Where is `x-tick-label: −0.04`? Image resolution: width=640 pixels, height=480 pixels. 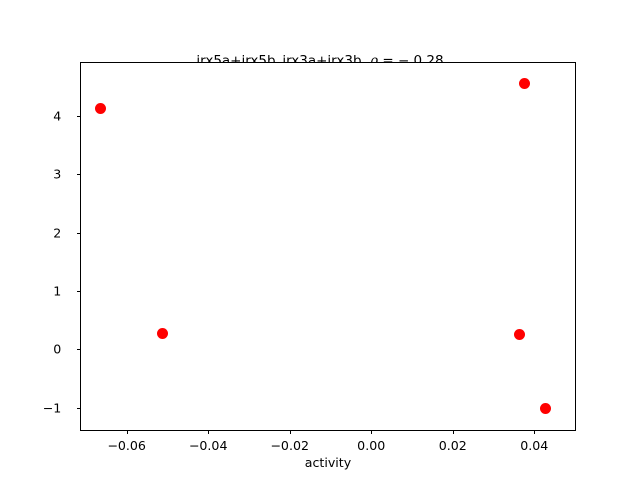 x-tick-label: −0.04 is located at coordinates (208, 445).